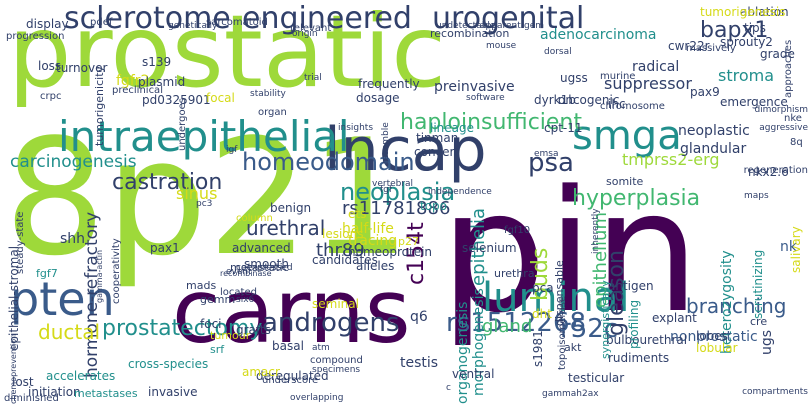 The height and width of the screenshot is (404, 808). What do you see at coordinates (671, 159) in the screenshot?
I see `word-tmprss2-erg: tmprss2-erg` at bounding box center [671, 159].